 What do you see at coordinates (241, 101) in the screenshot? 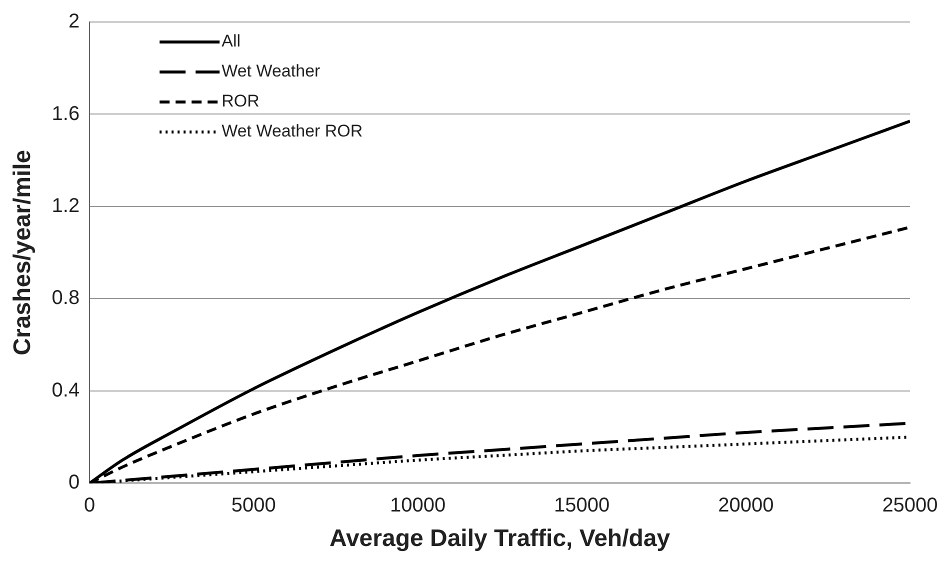
I see `legend-label: ROR` at bounding box center [241, 101].